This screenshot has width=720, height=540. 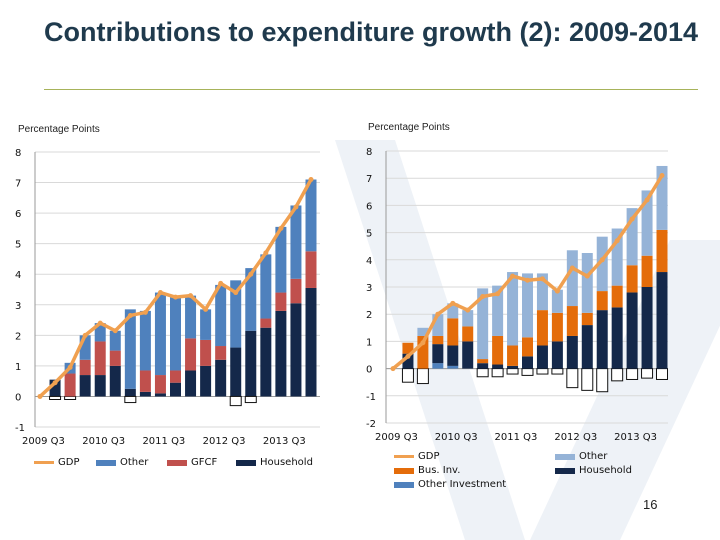 I want to click on legend-label: Bus. Inv., so click(x=439, y=470).